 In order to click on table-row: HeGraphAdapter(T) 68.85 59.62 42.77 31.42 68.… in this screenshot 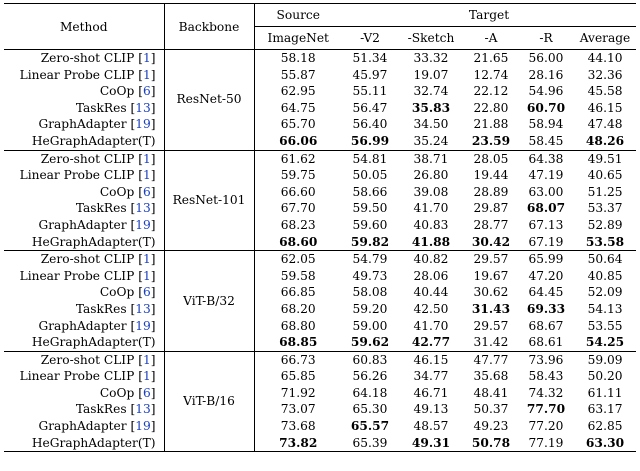, I will do `click(320, 343)`.